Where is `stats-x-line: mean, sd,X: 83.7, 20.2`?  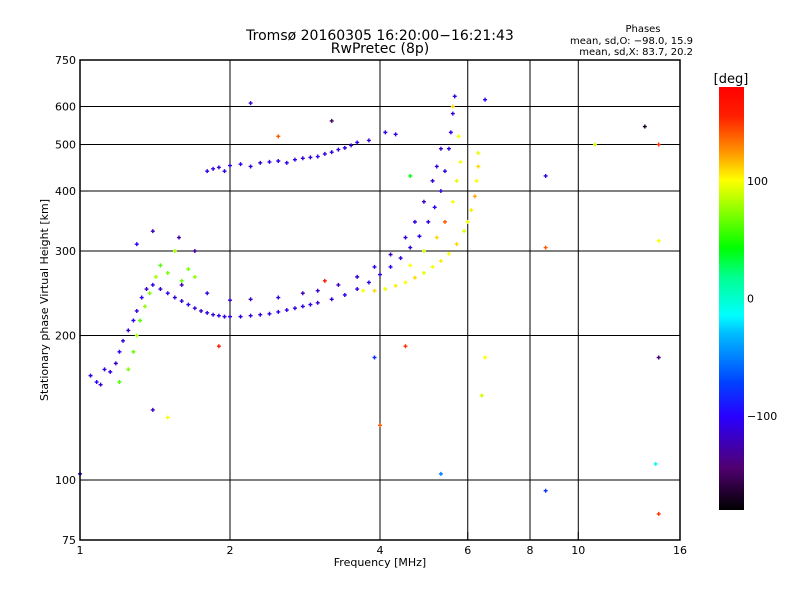
stats-x-line: mean, sd,X: 83.7, 20.2 is located at coordinates (636, 52).